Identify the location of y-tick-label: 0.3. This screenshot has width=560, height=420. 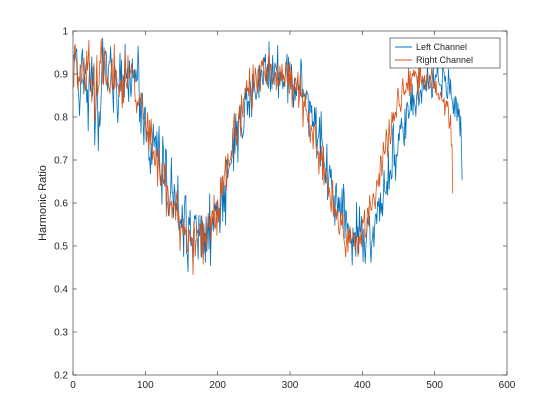
(61, 333).